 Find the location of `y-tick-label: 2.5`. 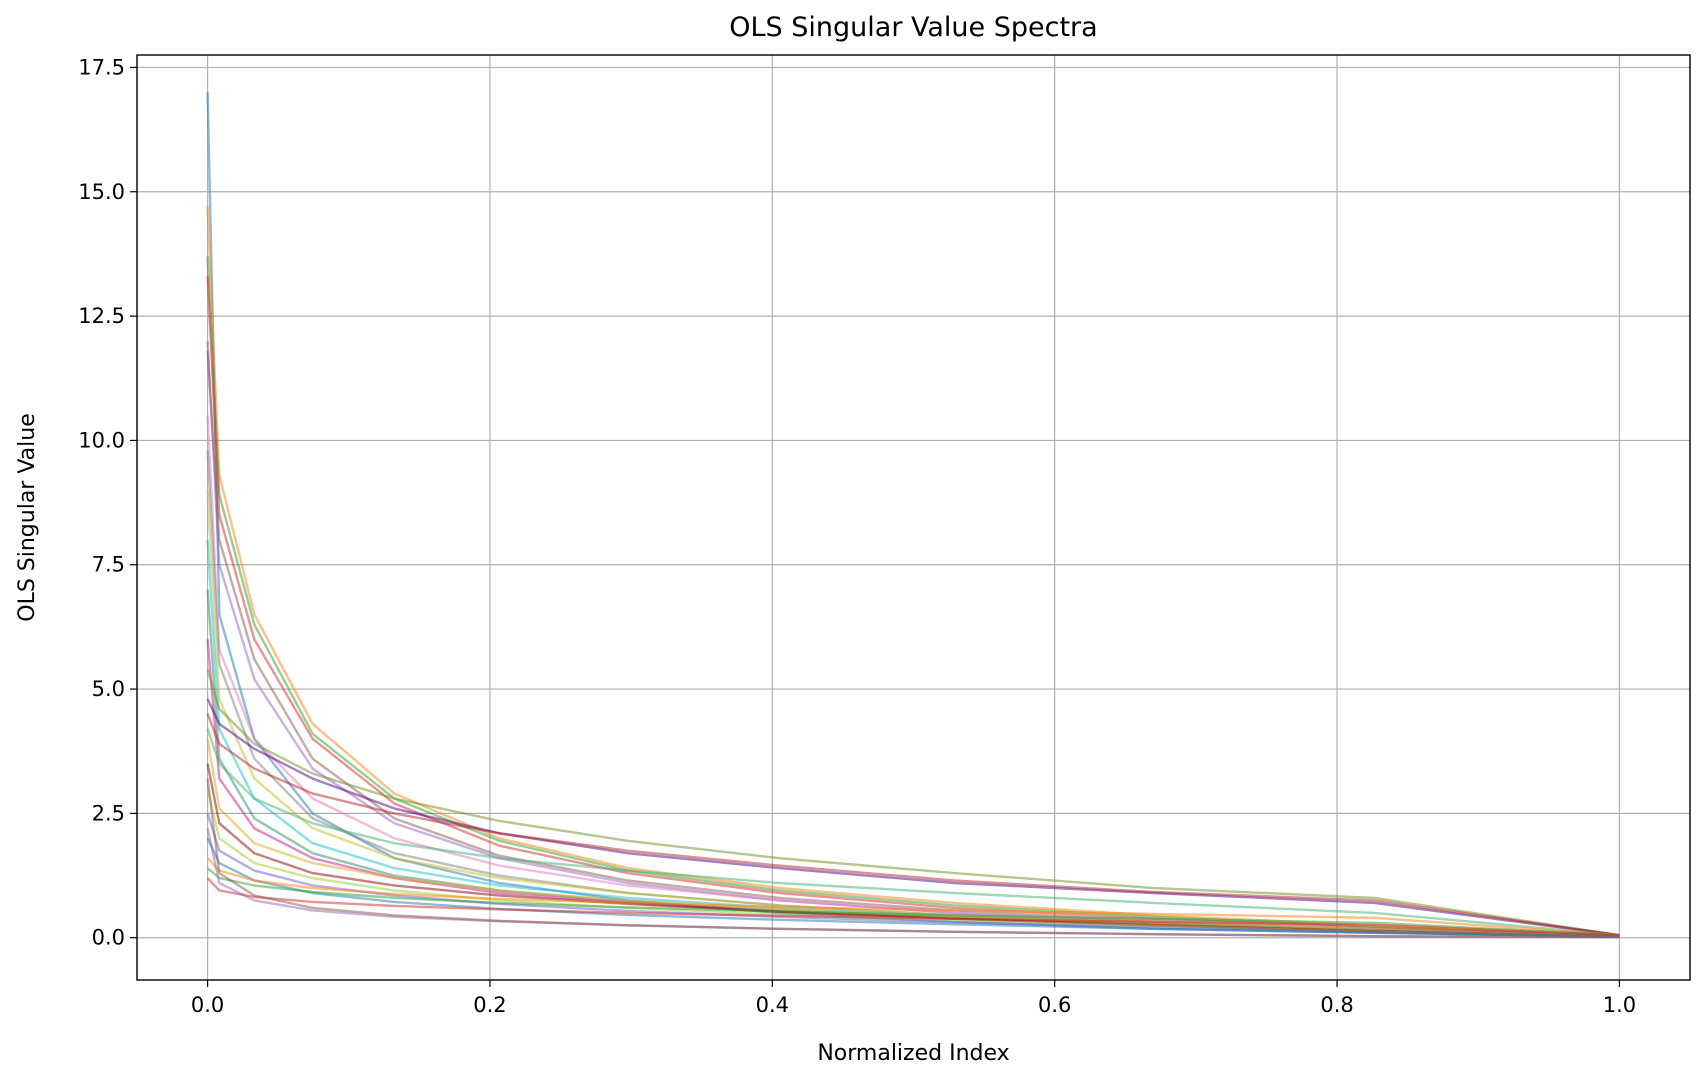

y-tick-label: 2.5 is located at coordinates (108, 813).